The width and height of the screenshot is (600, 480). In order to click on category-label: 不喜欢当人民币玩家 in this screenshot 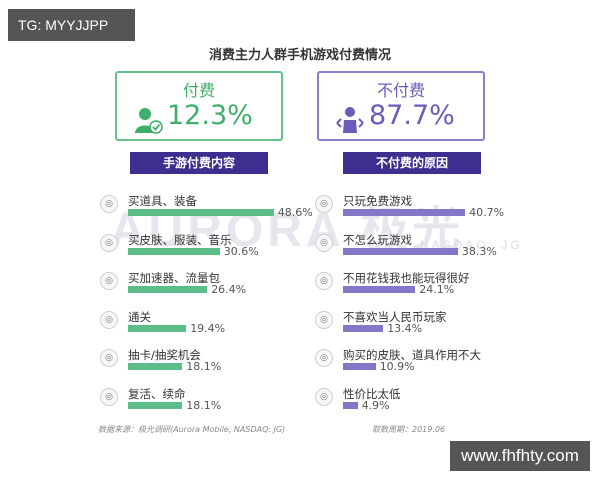, I will do `click(395, 316)`.